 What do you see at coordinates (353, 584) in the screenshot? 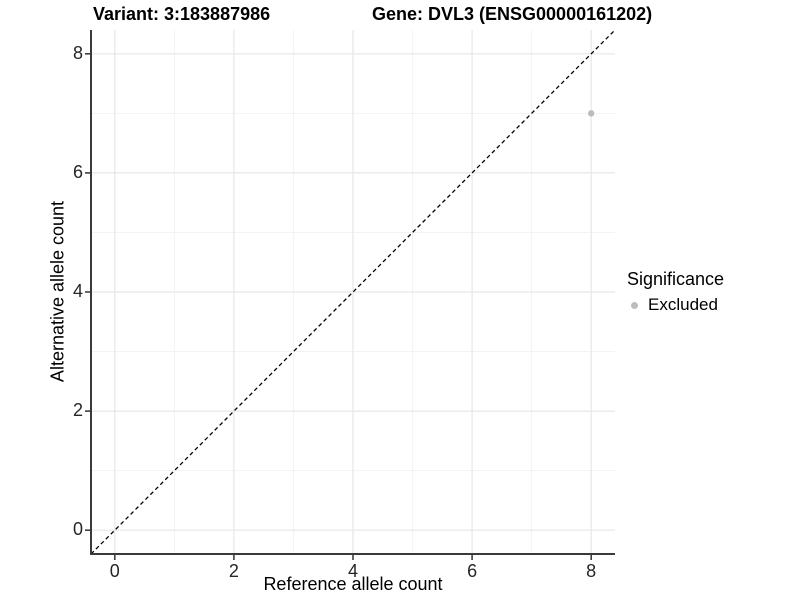
I see `x-axis-title: Reference allele count` at bounding box center [353, 584].